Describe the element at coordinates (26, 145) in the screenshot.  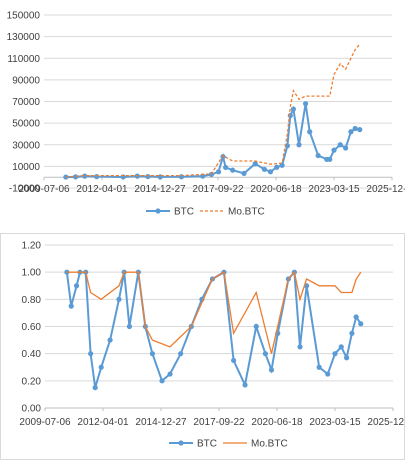
I see `y-tick-label: 30000` at that location.